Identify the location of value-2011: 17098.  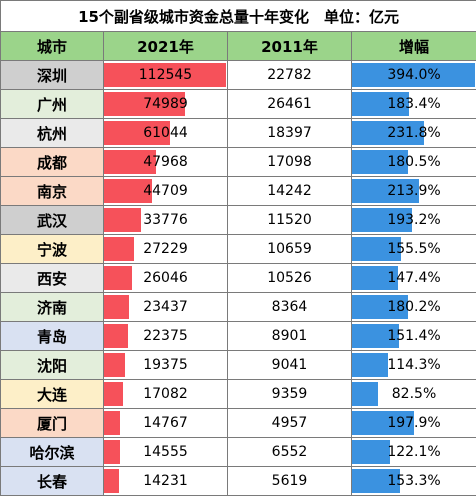
(289, 162).